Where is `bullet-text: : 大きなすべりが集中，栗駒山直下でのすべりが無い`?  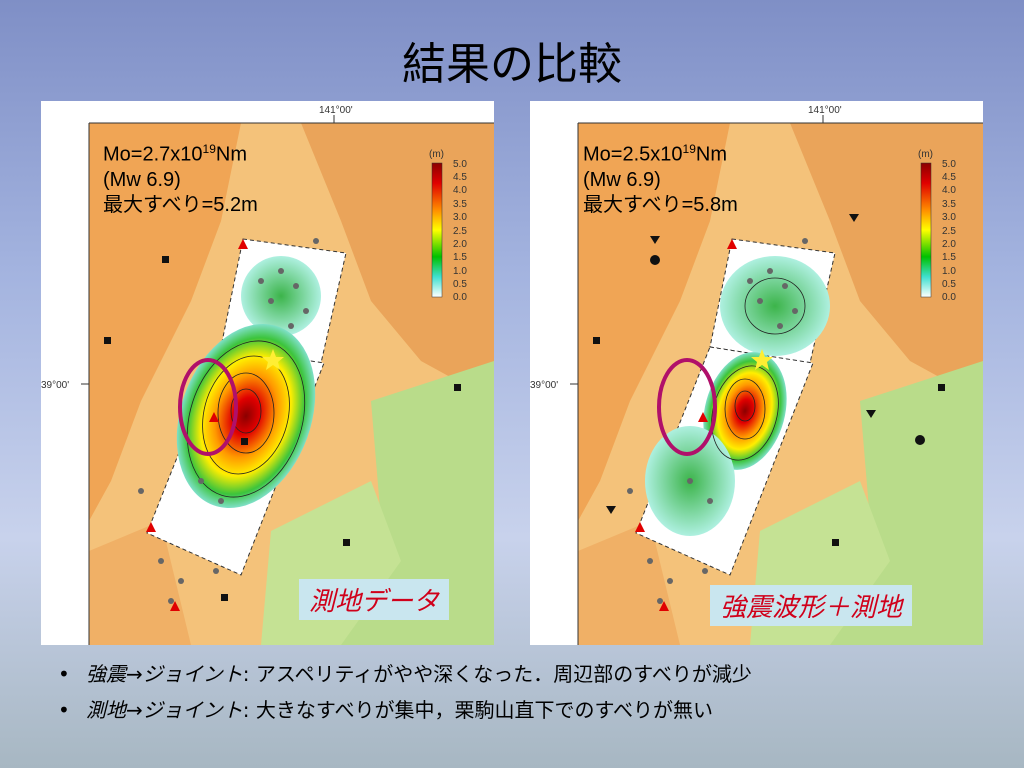 bullet-text: : 大きなすべりが集中，栗駒山直下でのすべりが無い is located at coordinates (478, 710).